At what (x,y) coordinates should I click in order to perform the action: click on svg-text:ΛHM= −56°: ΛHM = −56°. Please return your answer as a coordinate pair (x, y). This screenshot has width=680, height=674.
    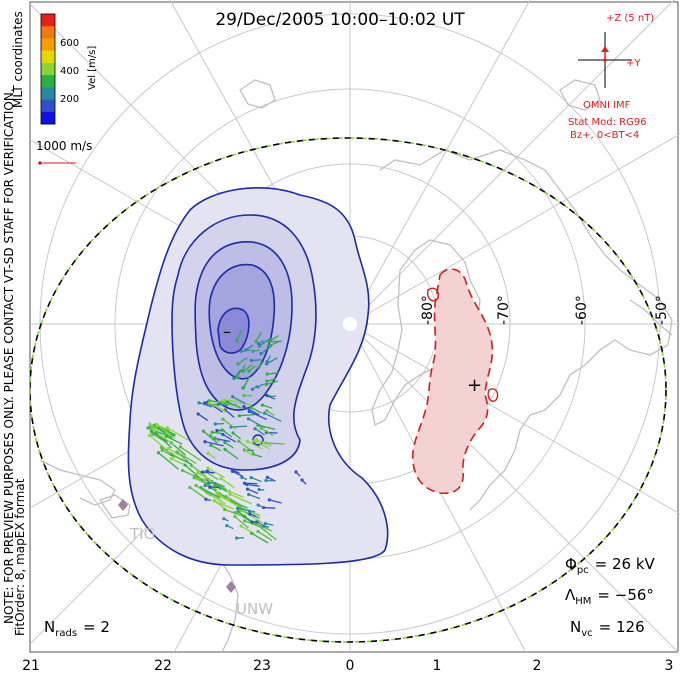
    Looking at the image, I should click on (609, 596).